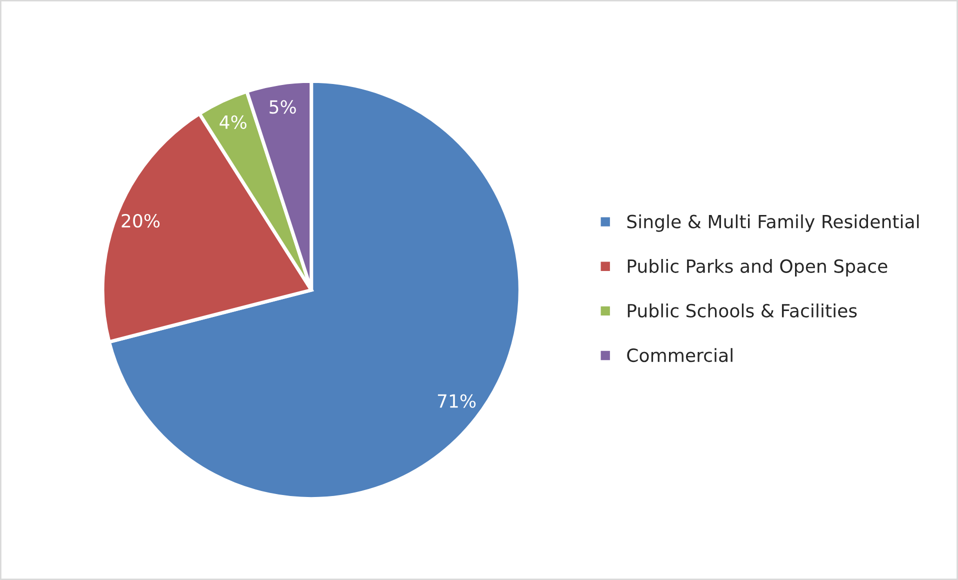 The height and width of the screenshot is (580, 958). Describe the element at coordinates (679, 355) in the screenshot. I see `legend-label: Commercial` at that location.